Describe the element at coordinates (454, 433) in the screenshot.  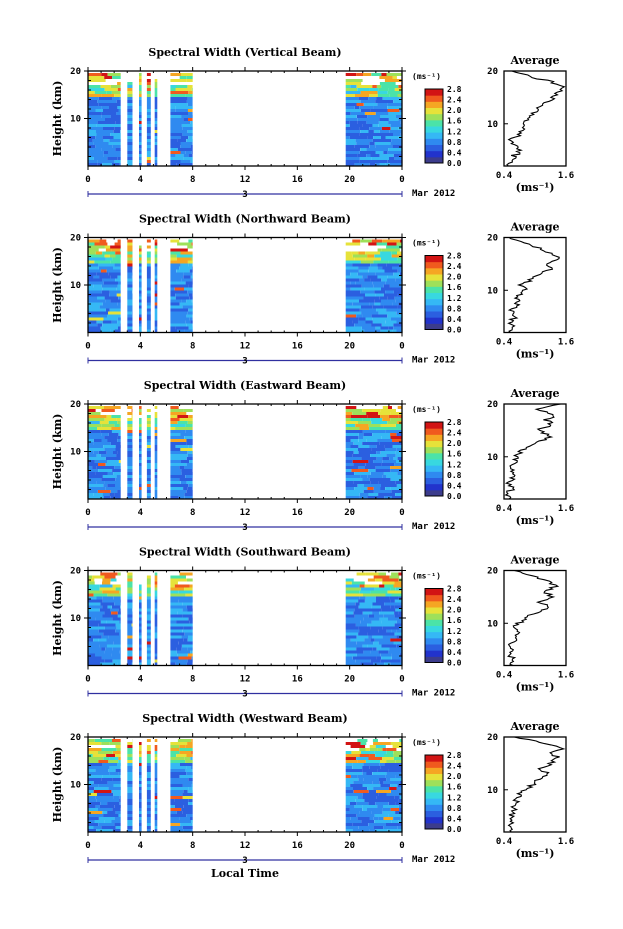
I see `colorbar-tick-label: 2.4` at that location.